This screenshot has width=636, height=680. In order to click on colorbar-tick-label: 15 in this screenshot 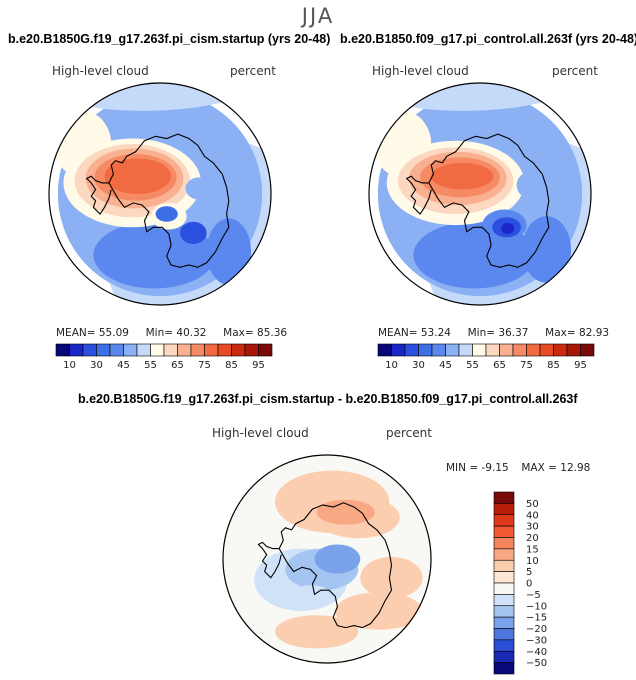, I will do `click(532, 549)`.